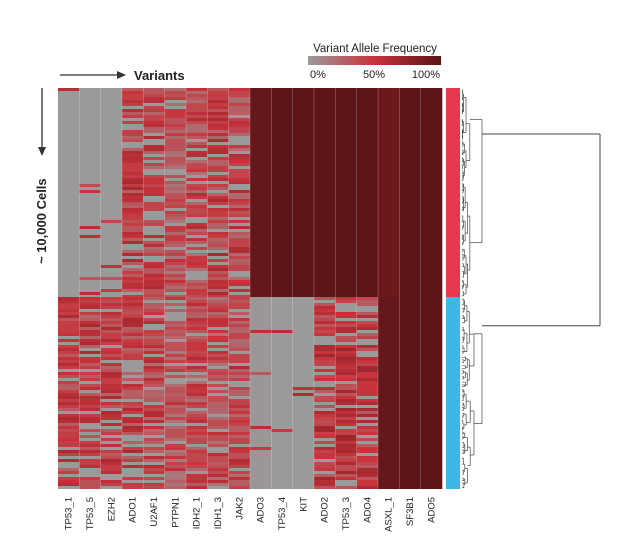  I want to click on variant-label: IDH1_3, so click(218, 513).